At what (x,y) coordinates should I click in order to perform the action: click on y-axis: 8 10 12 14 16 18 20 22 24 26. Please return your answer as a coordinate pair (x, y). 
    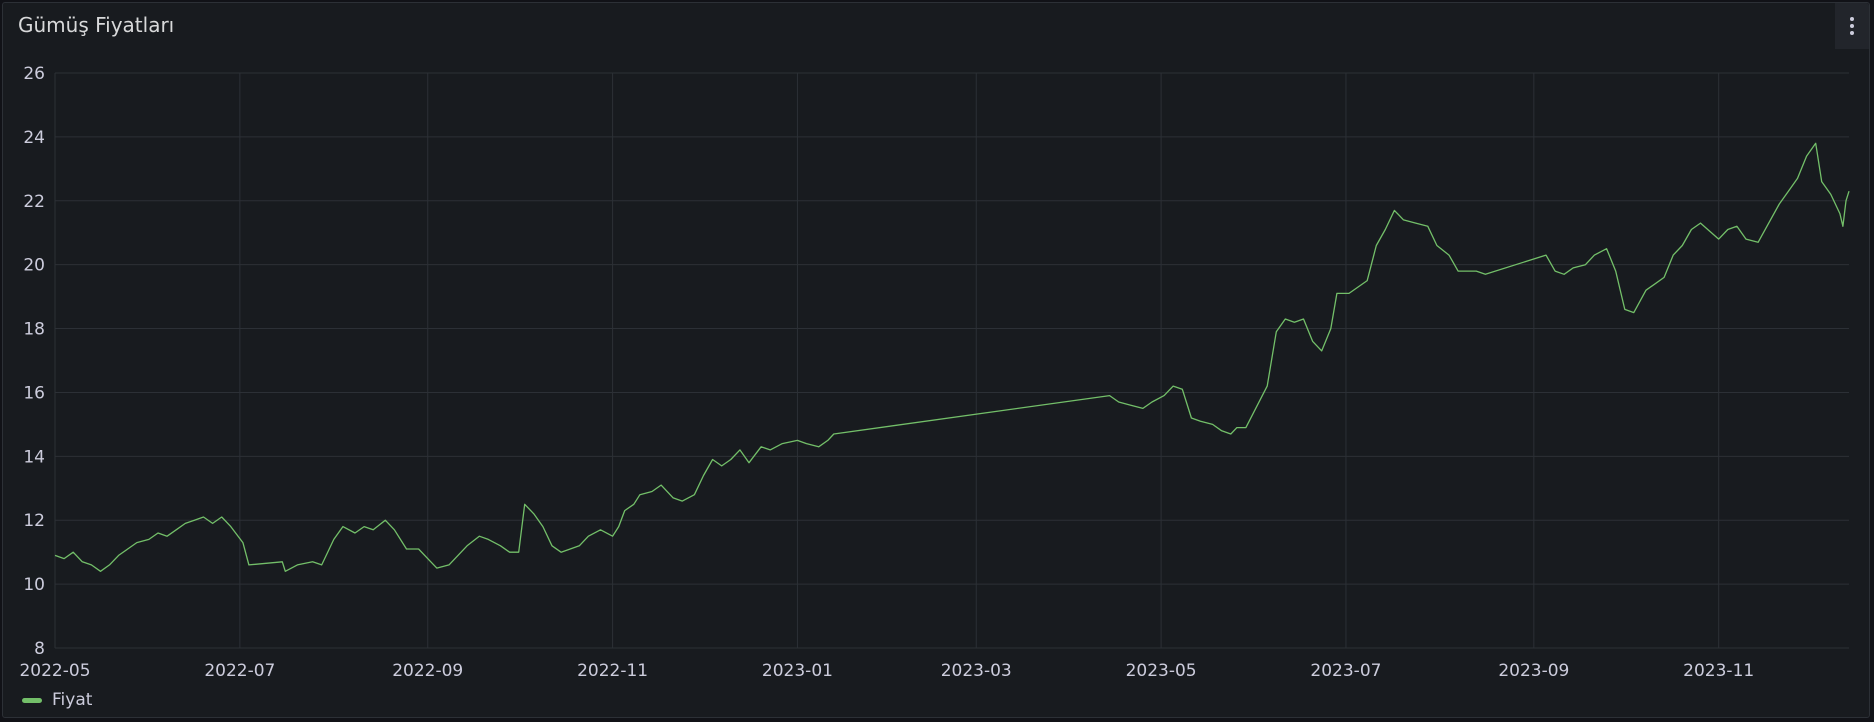
    Looking at the image, I should click on (34, 361).